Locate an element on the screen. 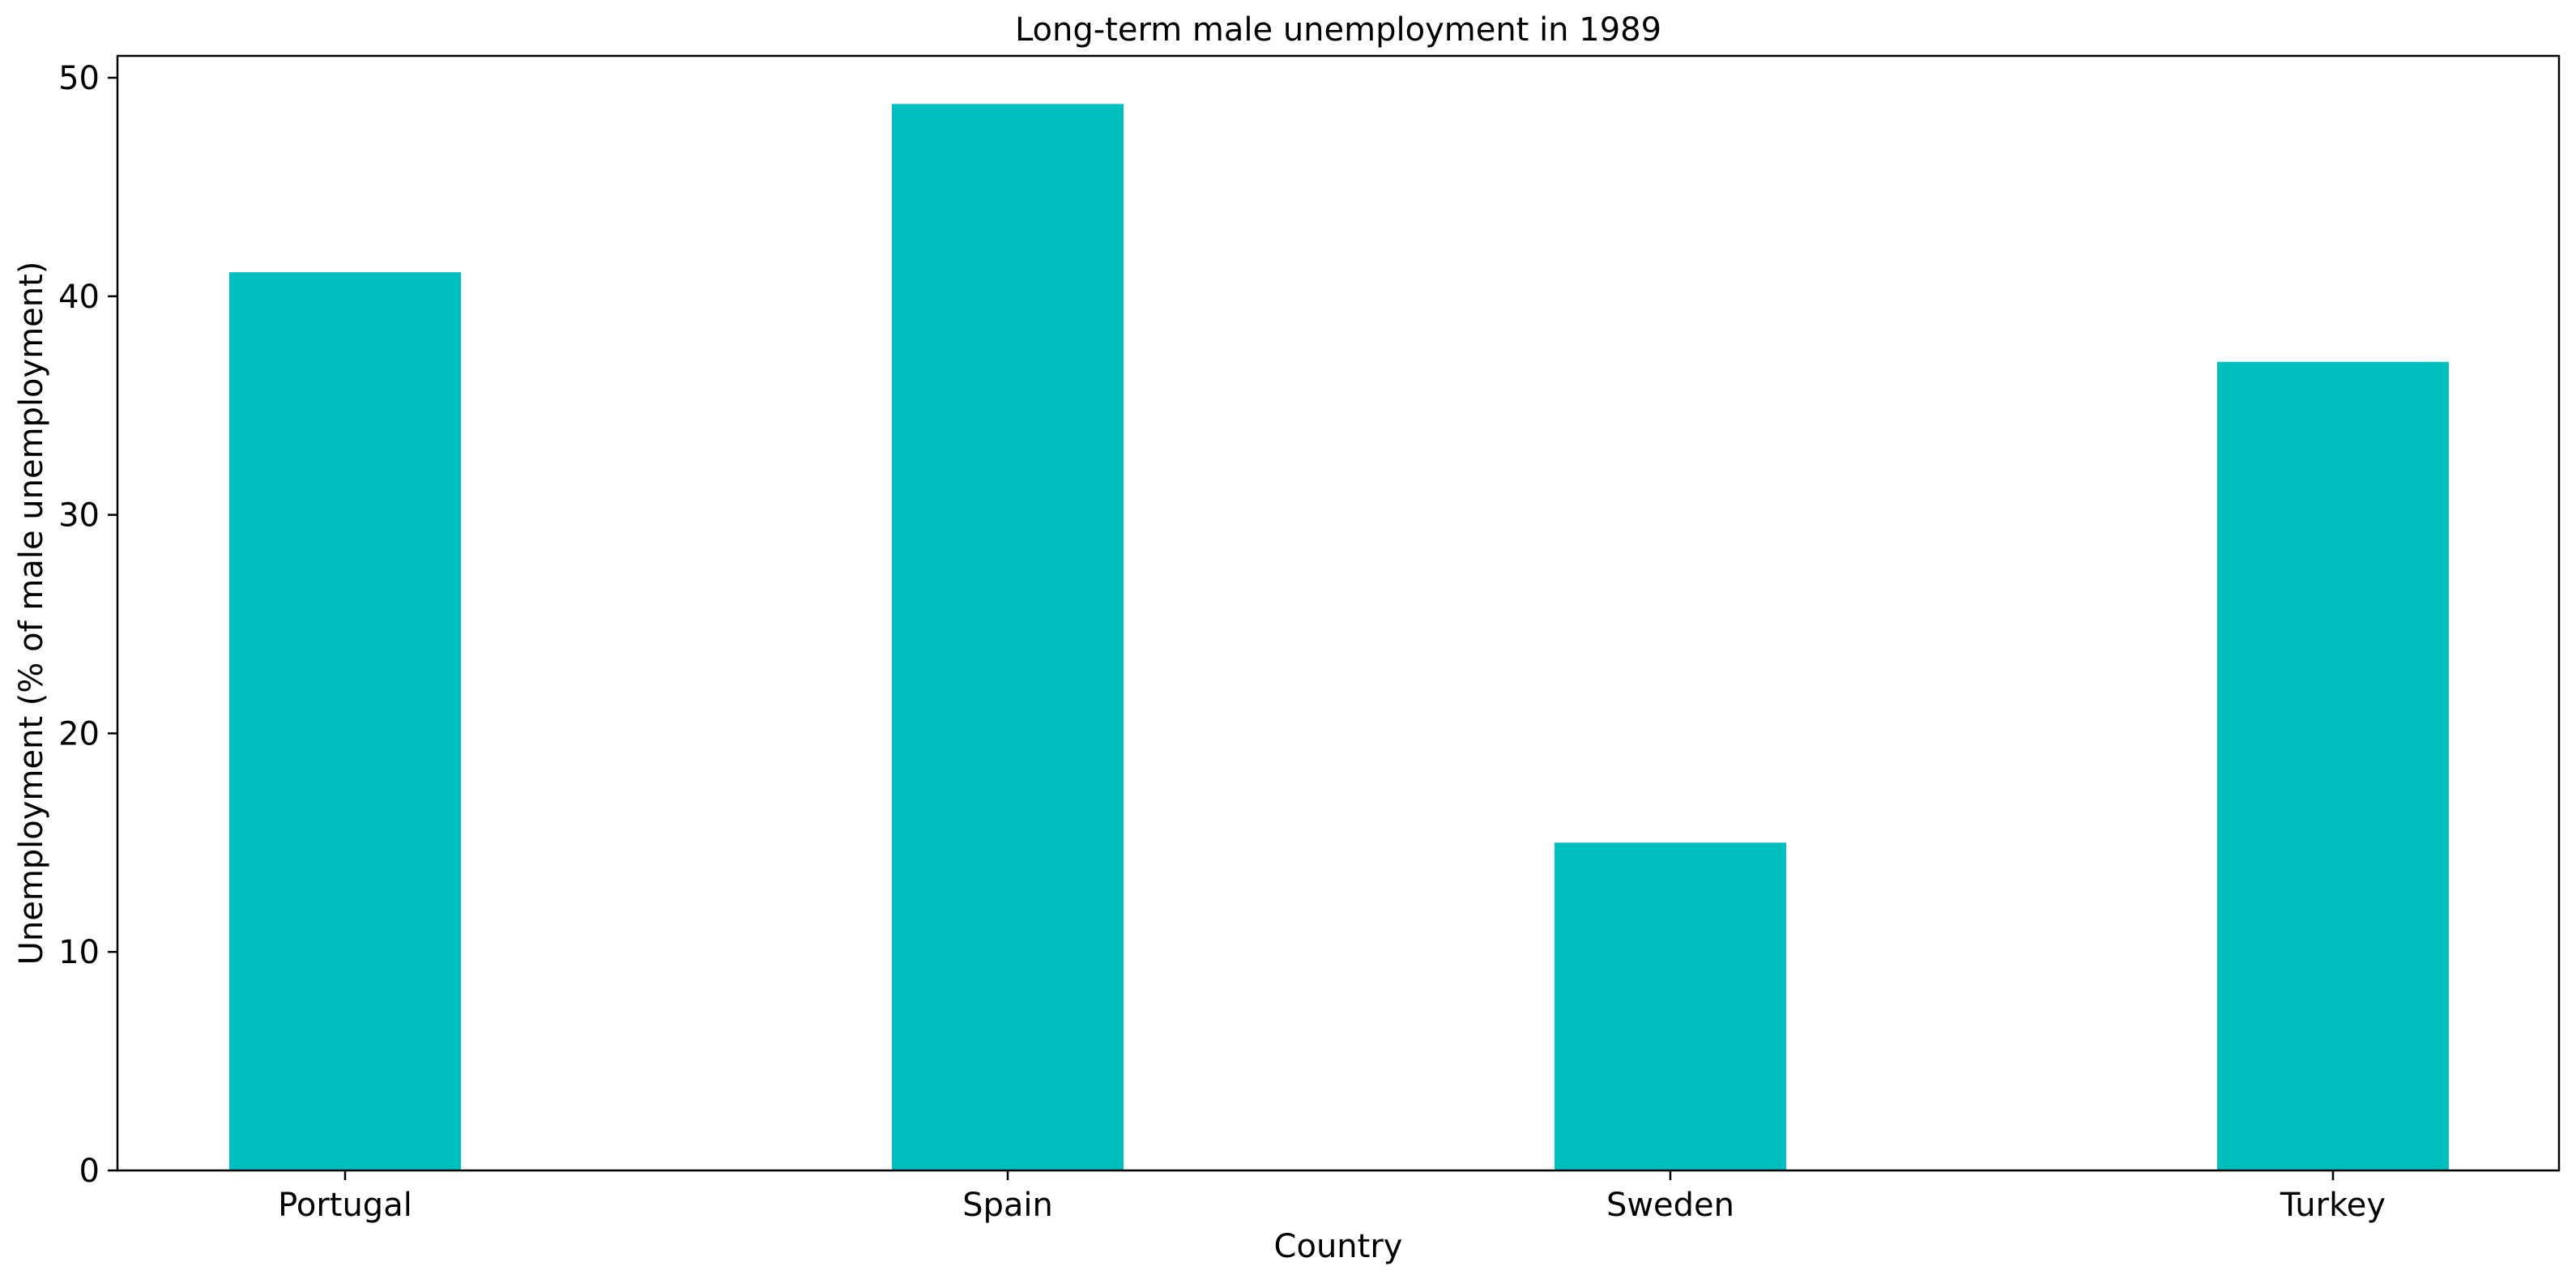 The image size is (2576, 1279). y-tick-label: 0 is located at coordinates (89, 1171).